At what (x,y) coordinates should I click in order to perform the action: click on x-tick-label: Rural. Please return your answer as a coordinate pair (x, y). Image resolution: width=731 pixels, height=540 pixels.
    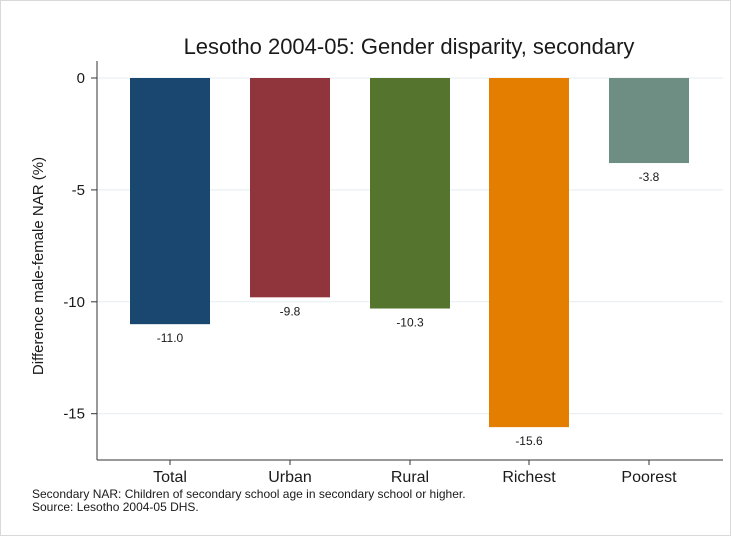
    Looking at the image, I should click on (410, 477).